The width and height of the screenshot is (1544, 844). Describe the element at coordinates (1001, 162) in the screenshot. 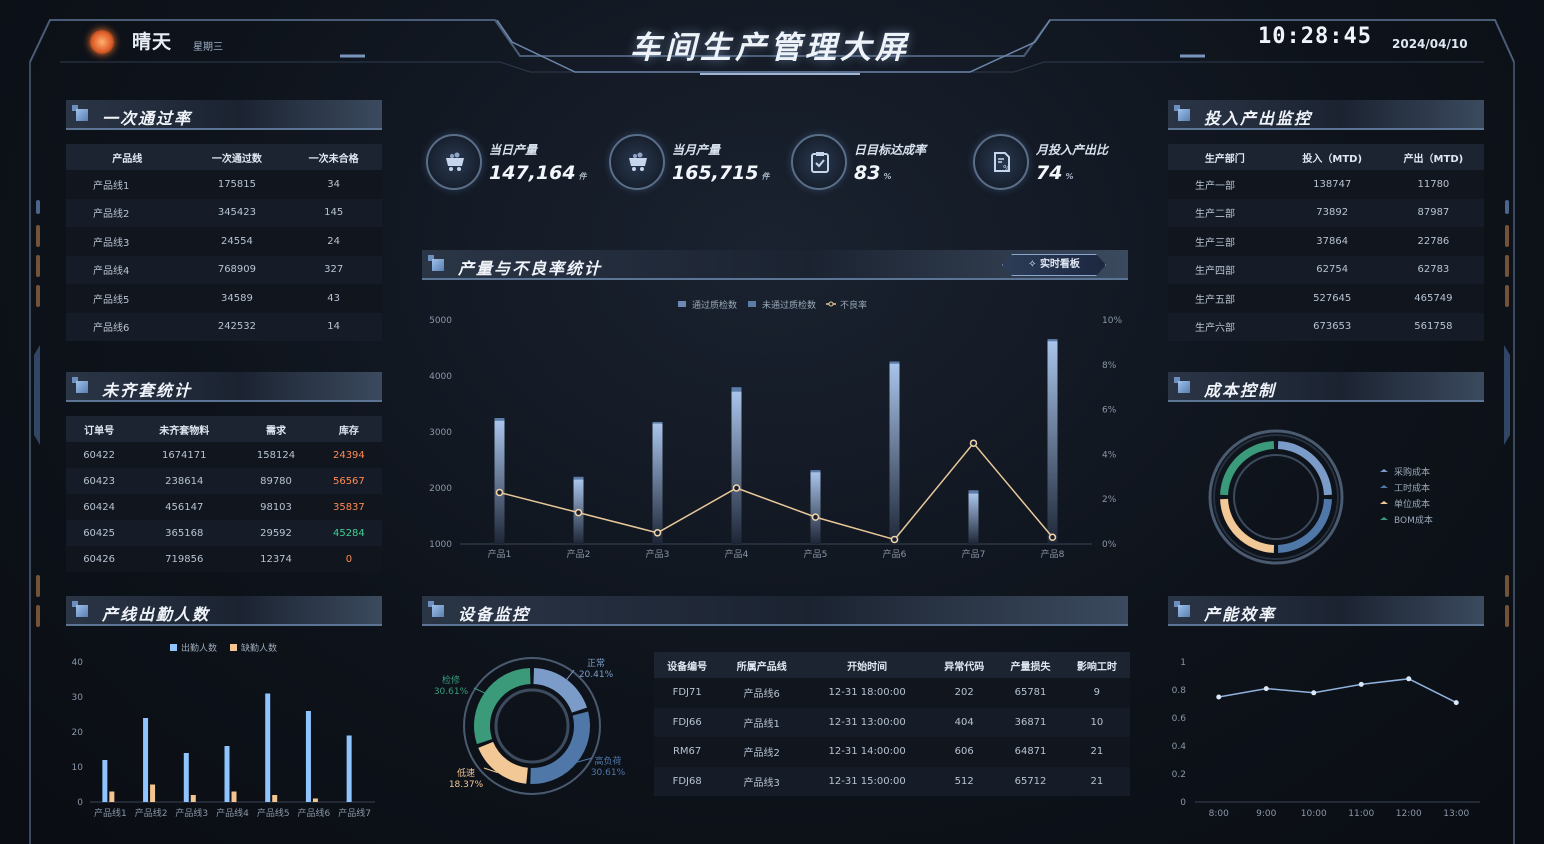

I see `kpi-icon-ring: %` at that location.